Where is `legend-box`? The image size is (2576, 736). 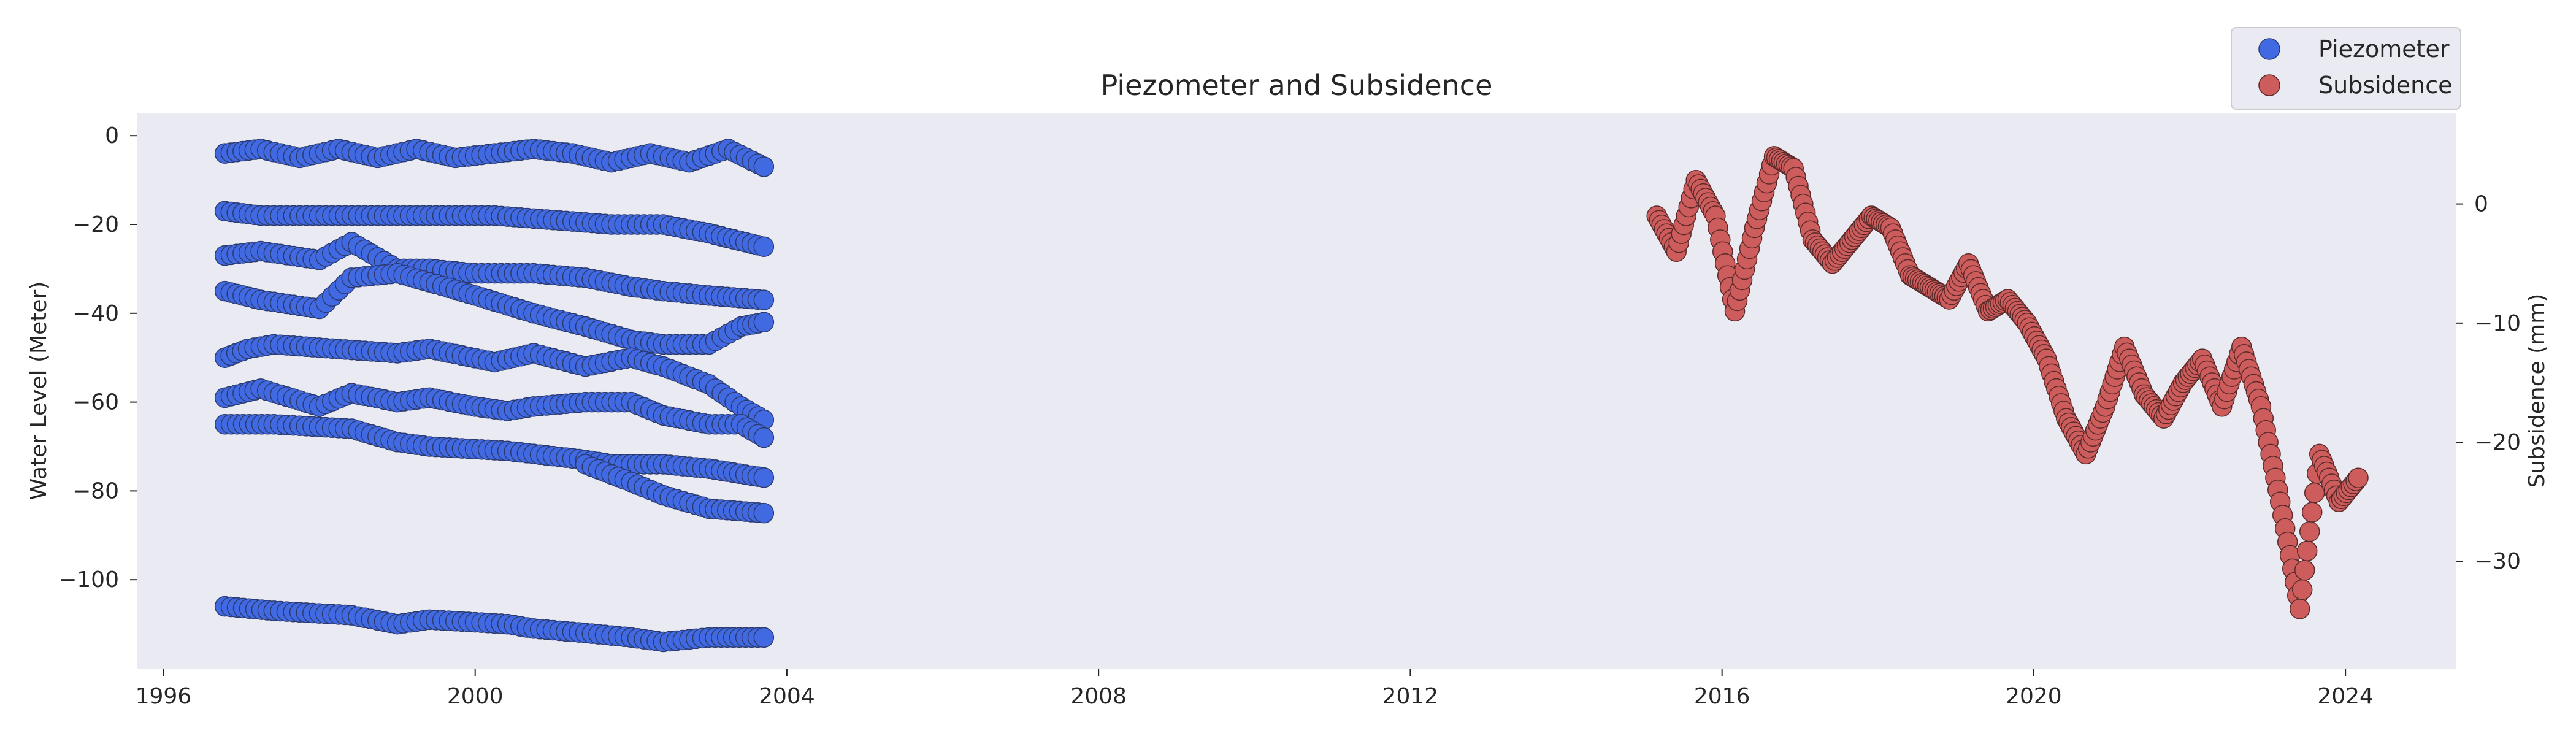 legend-box is located at coordinates (2346, 68).